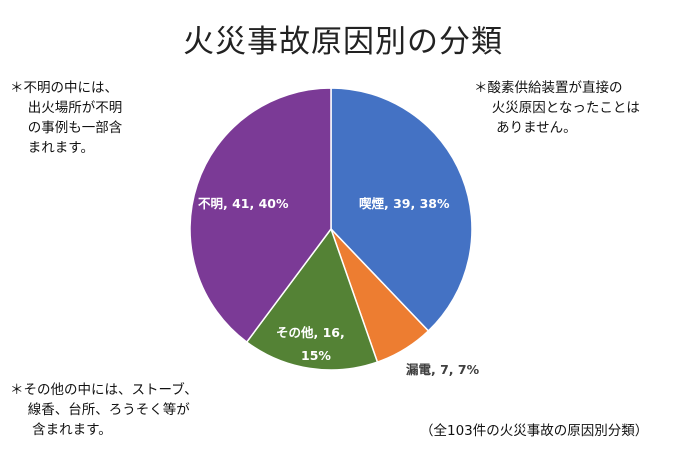 The height and width of the screenshot is (455, 686). What do you see at coordinates (66, 118) in the screenshot?
I see `note-unknown: ＊不明の中には、 出火場所が不明 の事例も一部含 まれます。` at bounding box center [66, 118].